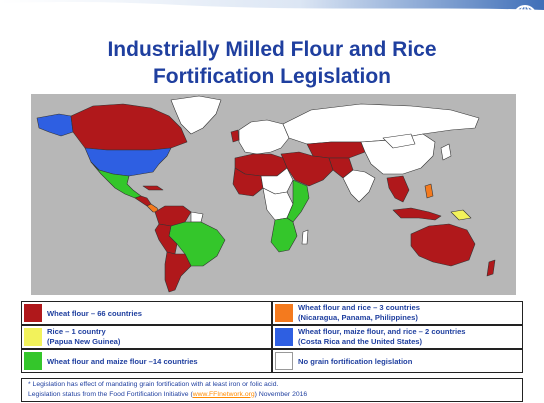 This screenshot has width=544, height=403. I want to click on region-guianas, so click(197, 217).